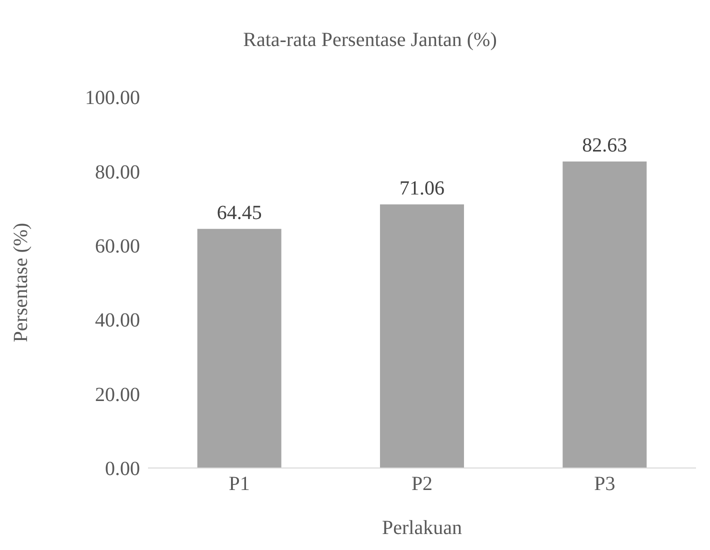  I want to click on y-tick-label: 100.00, so click(112, 98).